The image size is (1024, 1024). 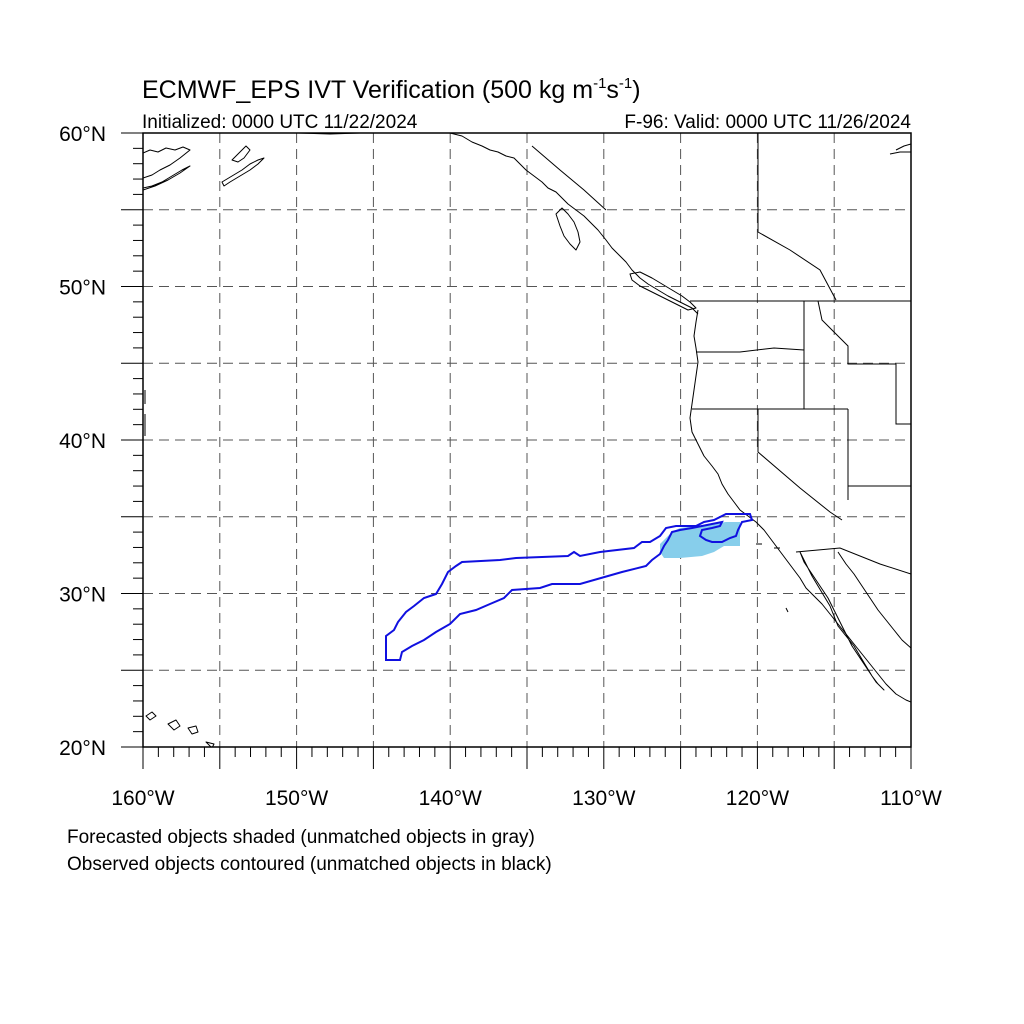 I want to click on montana-border, so click(x=864, y=362).